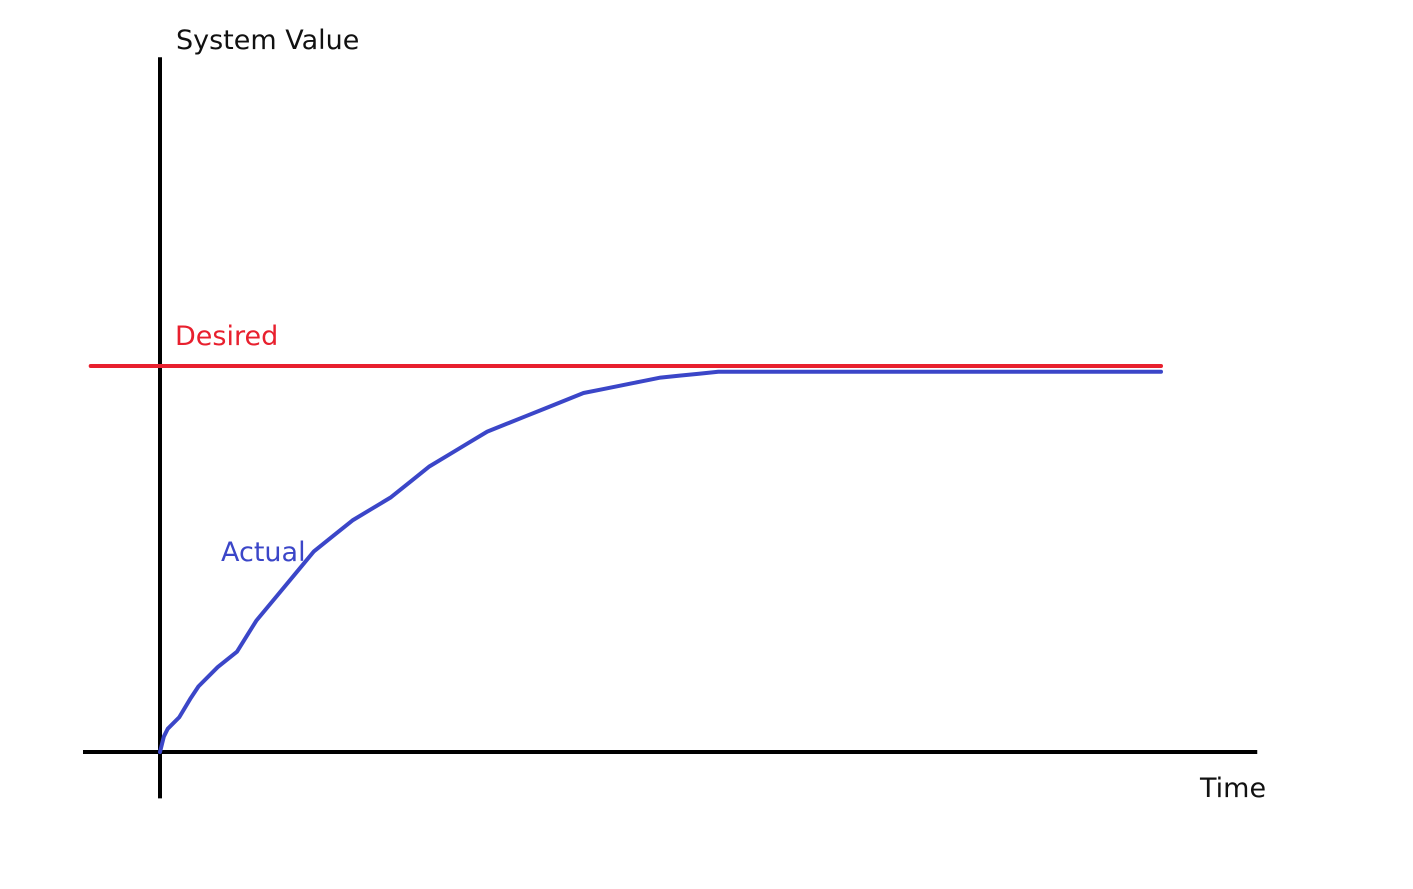  What do you see at coordinates (1232, 788) in the screenshot?
I see `x-axis-label: Time` at bounding box center [1232, 788].